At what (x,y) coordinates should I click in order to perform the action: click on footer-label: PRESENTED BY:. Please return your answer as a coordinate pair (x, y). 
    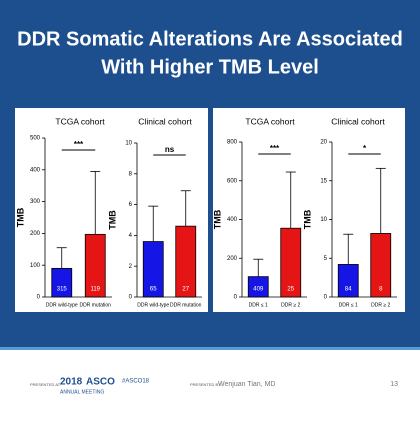
    Looking at the image, I should click on (206, 384).